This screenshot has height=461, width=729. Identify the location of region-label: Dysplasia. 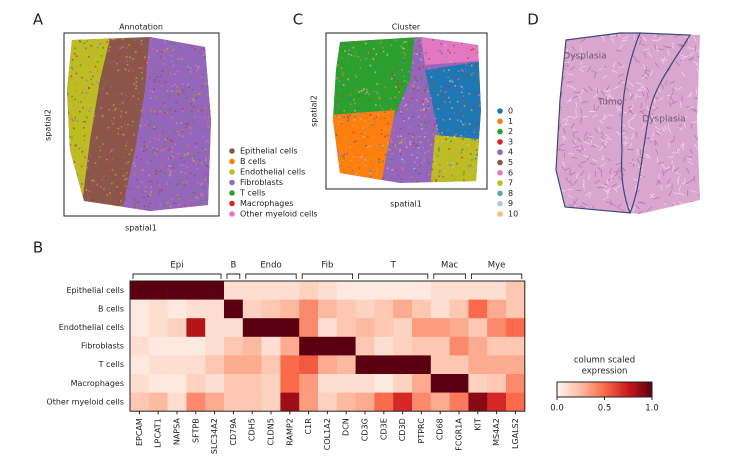
(663, 120).